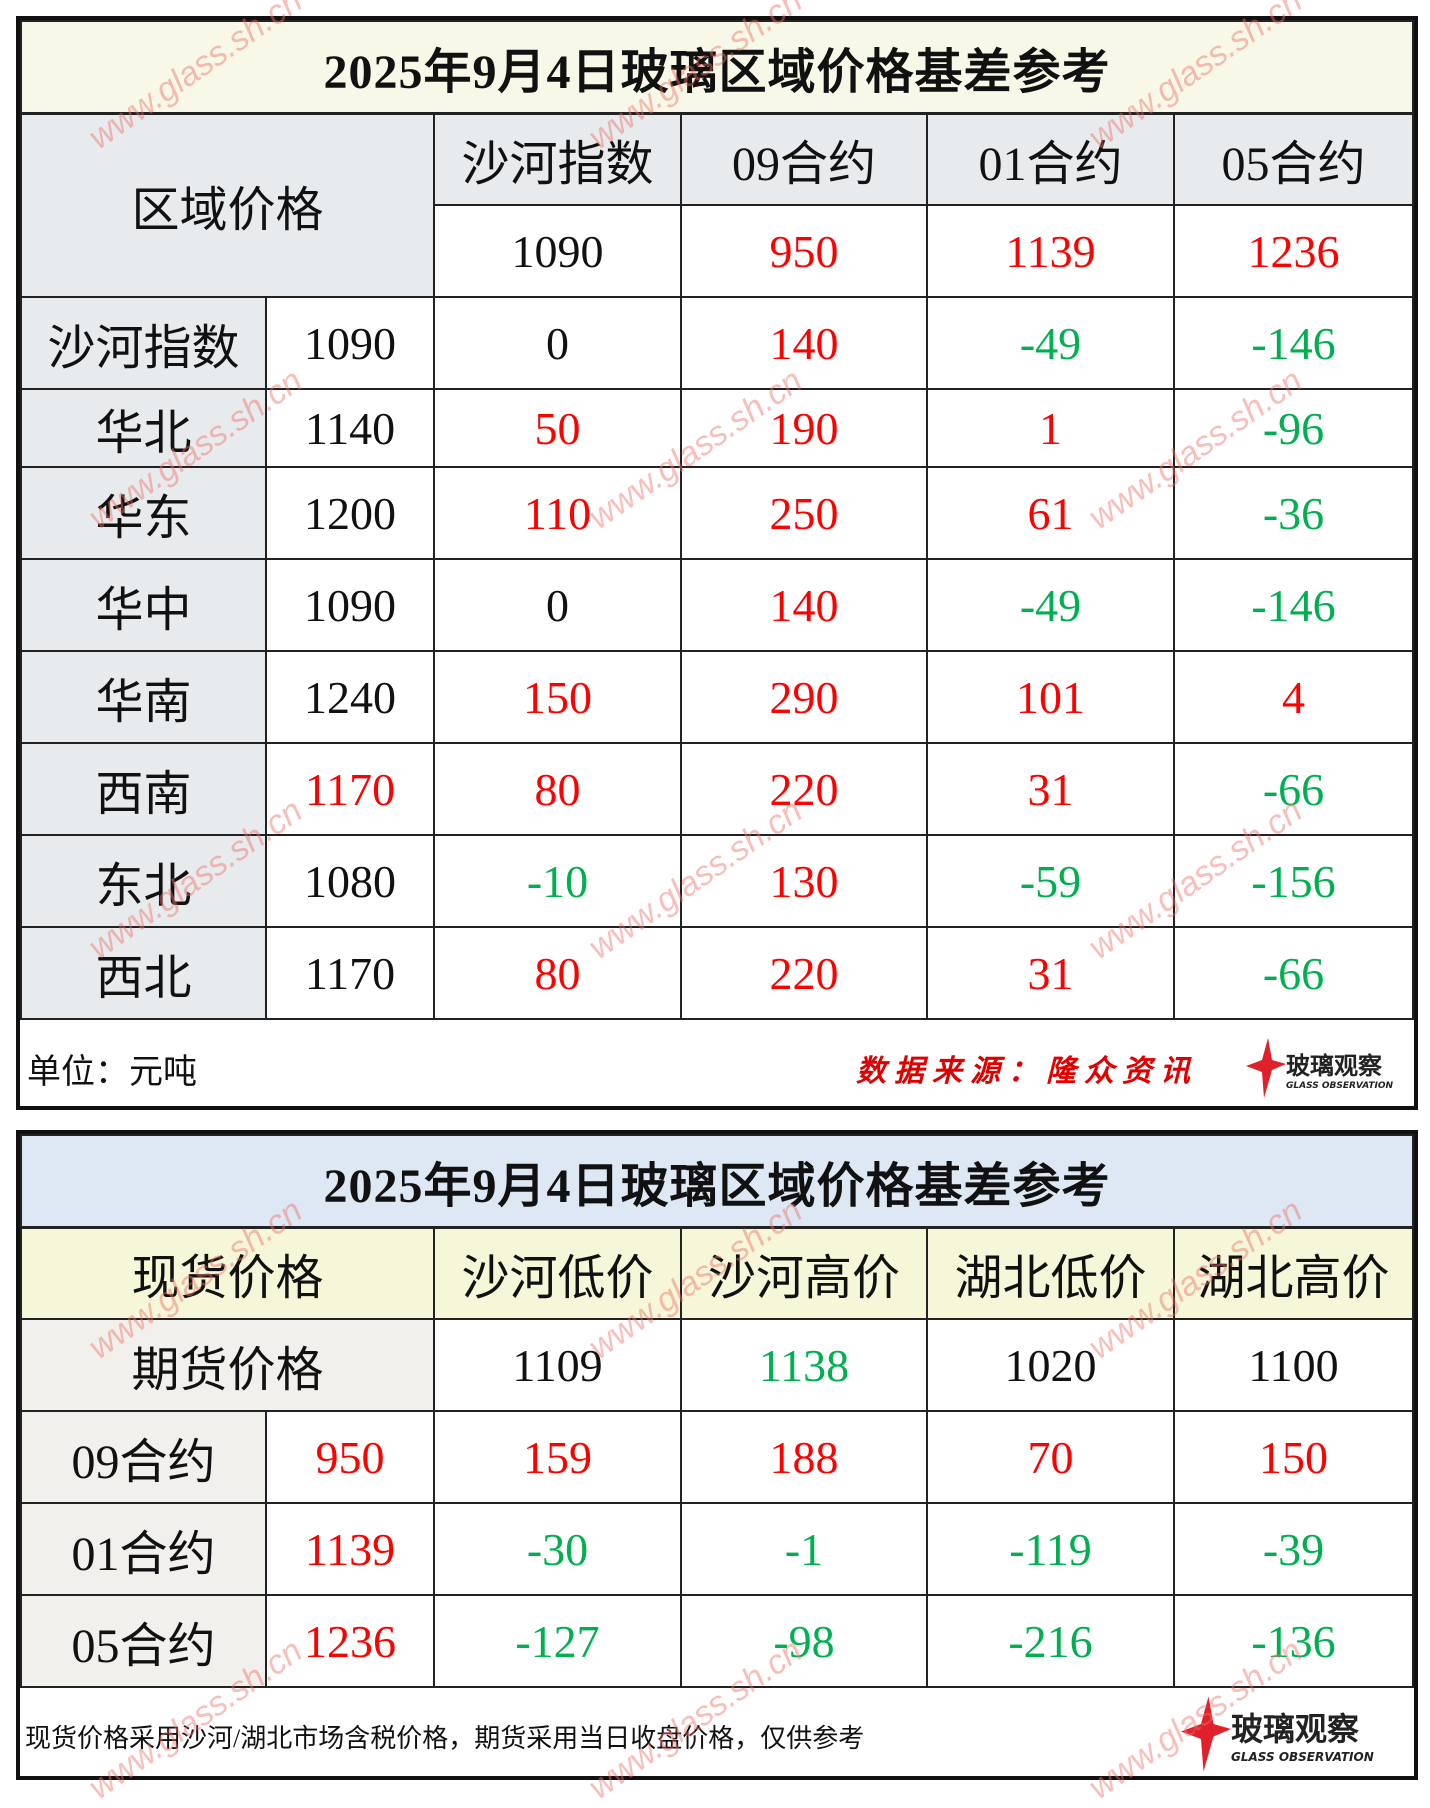 The image size is (1430, 1808). I want to click on value-cell: 290, so click(804, 697).